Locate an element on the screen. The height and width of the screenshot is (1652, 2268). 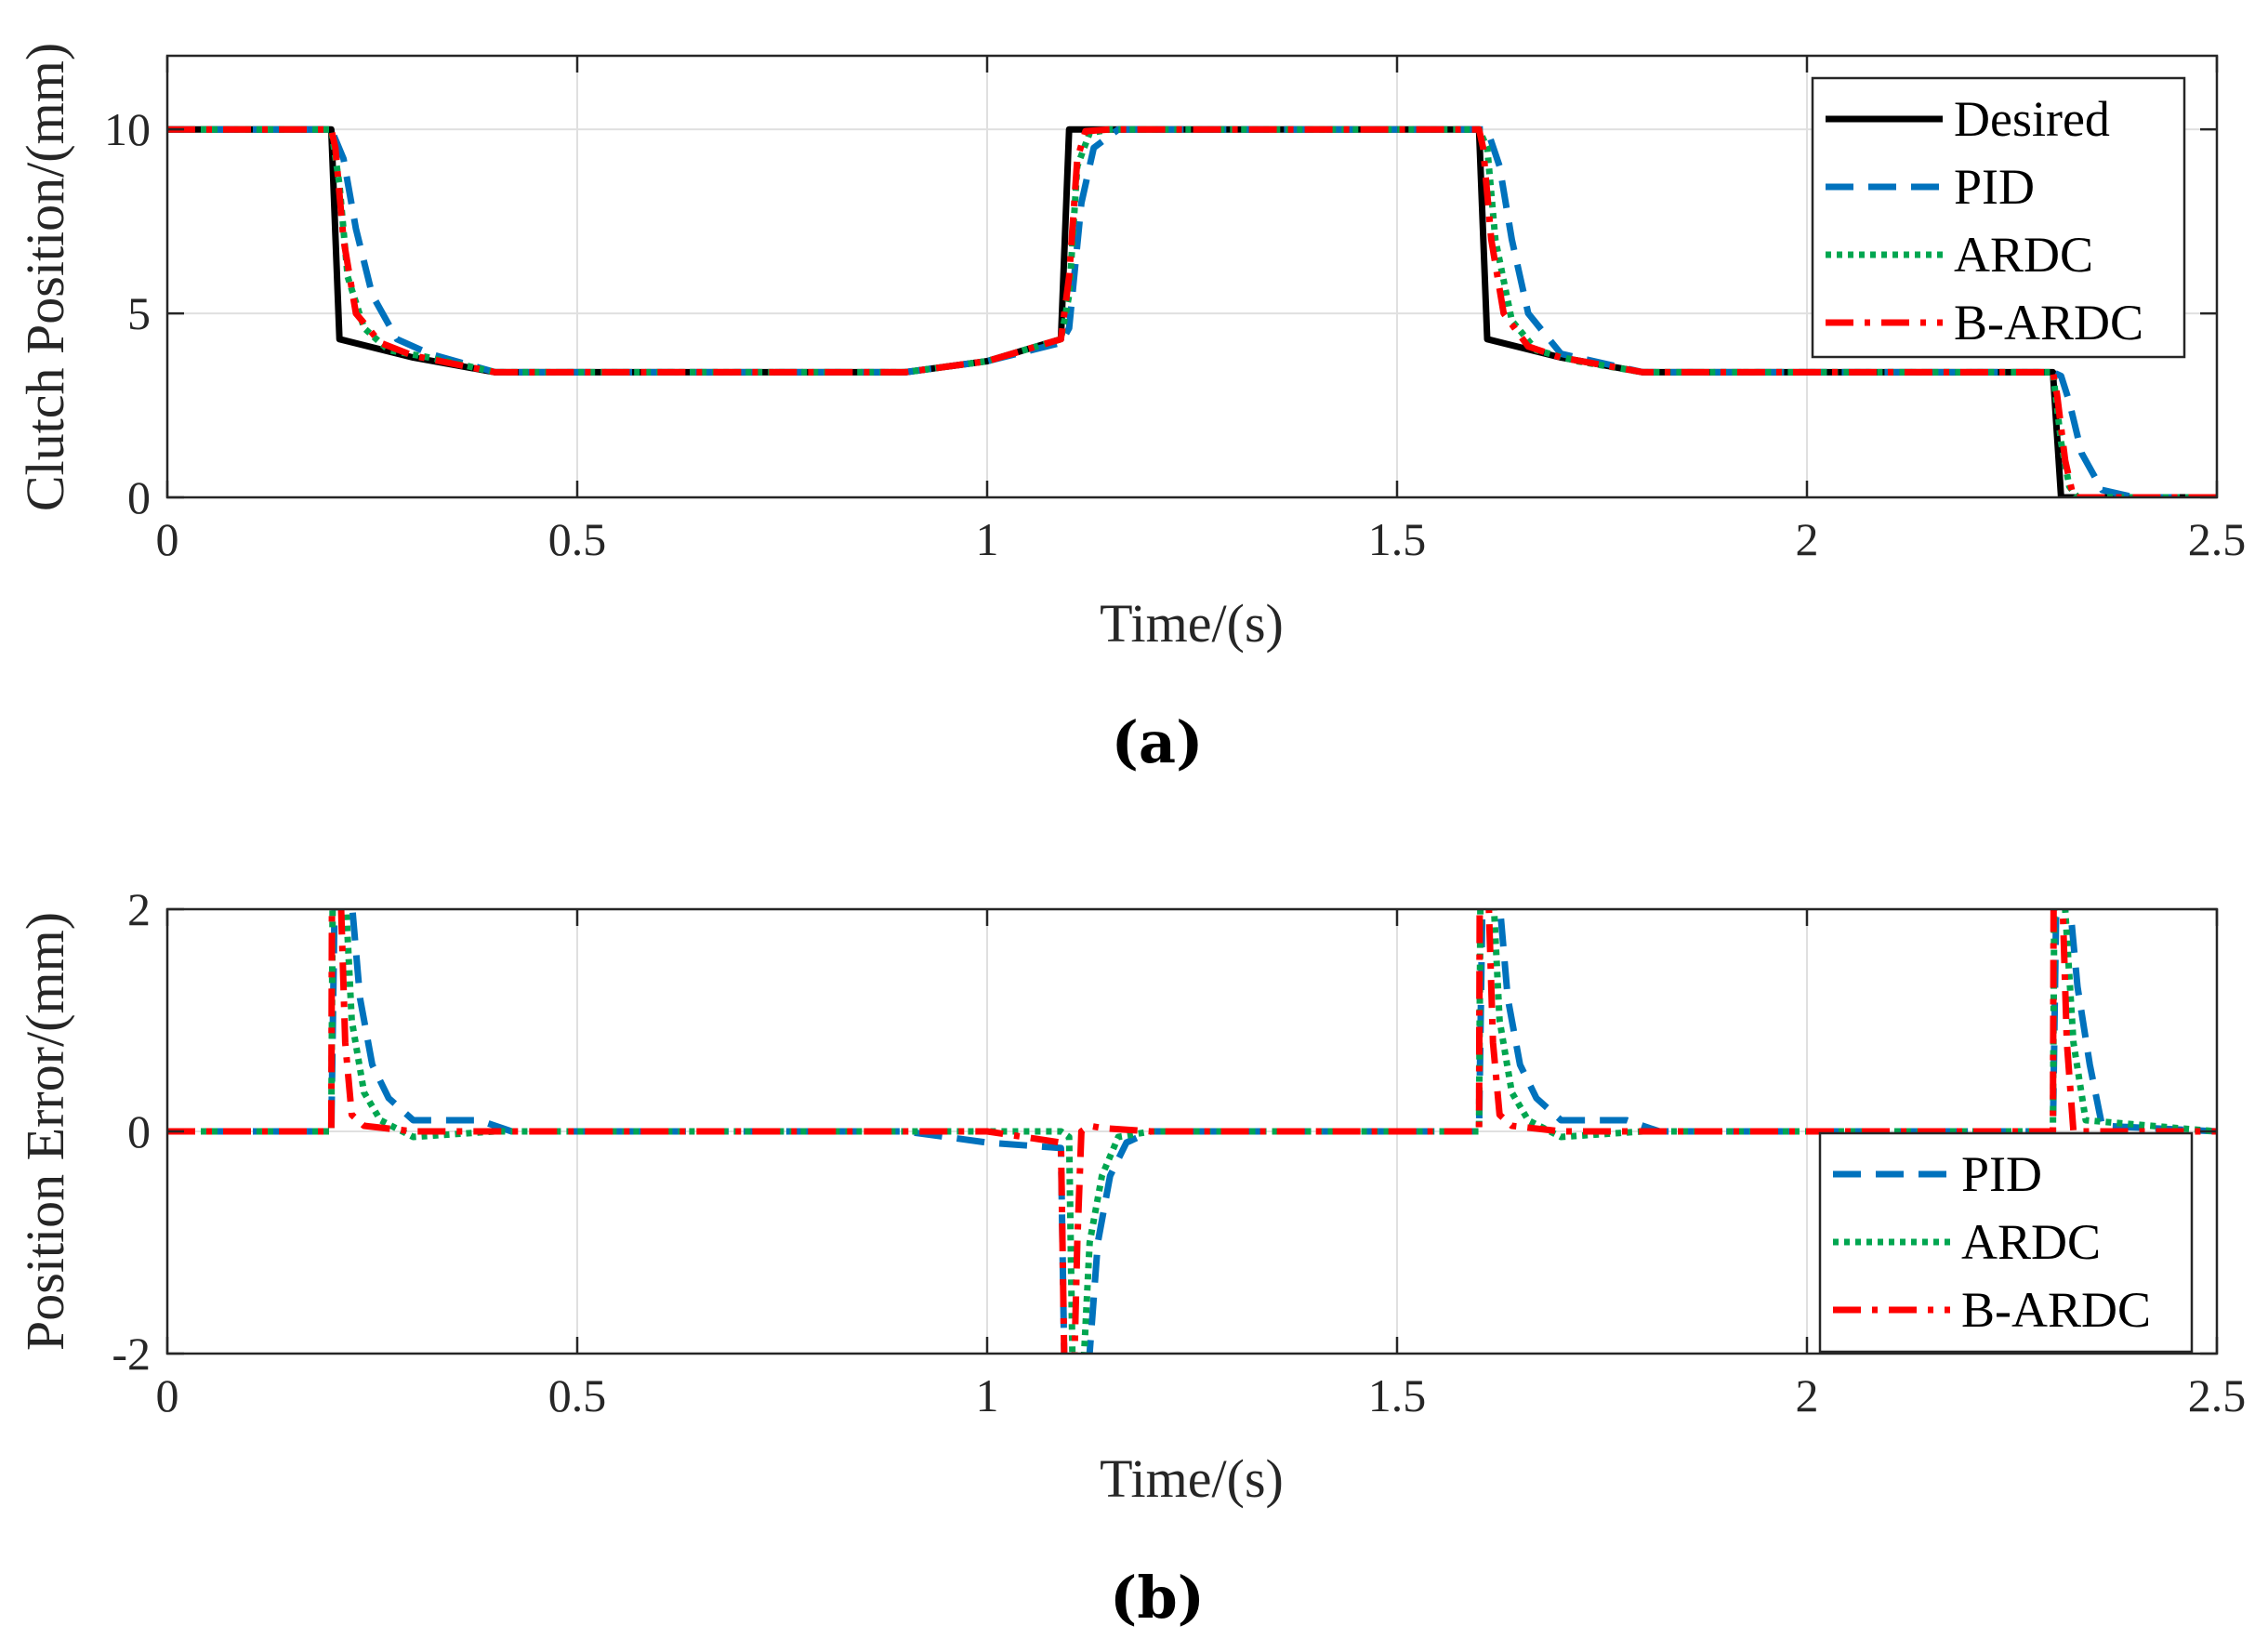
chart-a-ylabel: Clutch Position/(mm) is located at coordinates (45, 277).